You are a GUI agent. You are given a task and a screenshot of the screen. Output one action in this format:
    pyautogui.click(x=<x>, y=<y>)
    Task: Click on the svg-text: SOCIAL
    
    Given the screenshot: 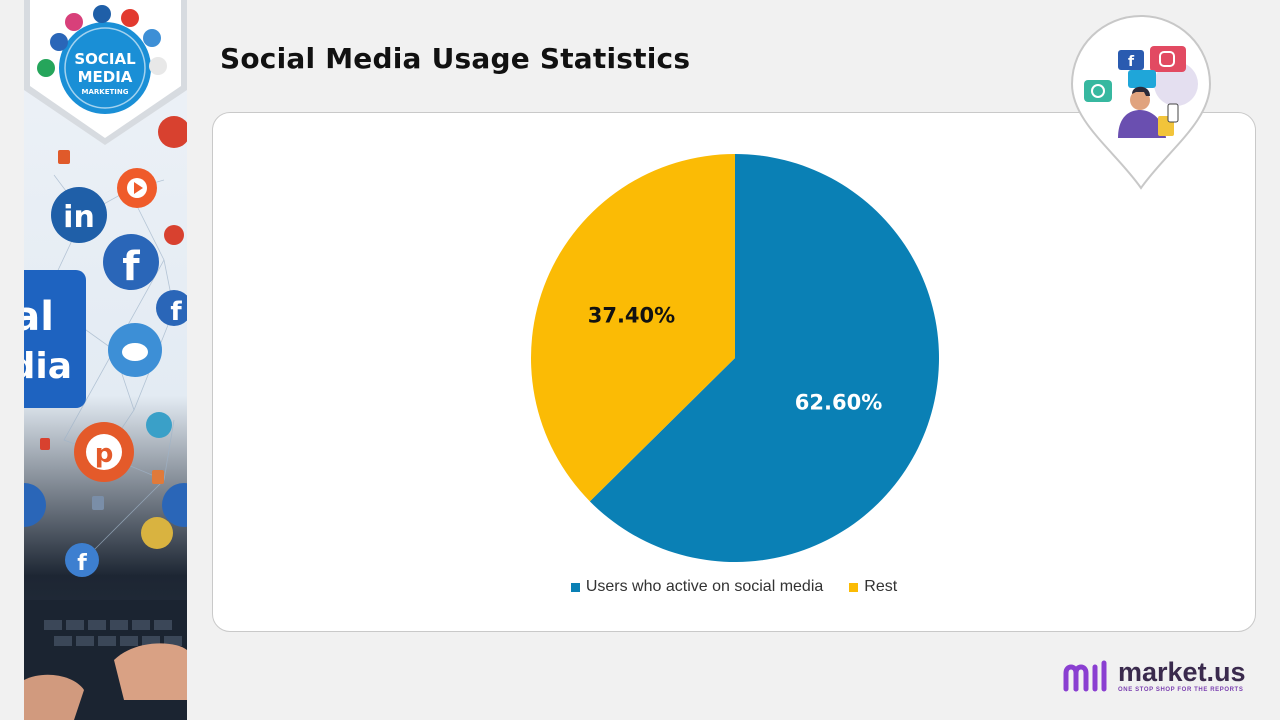 What is the action you would take?
    pyautogui.click(x=105, y=59)
    